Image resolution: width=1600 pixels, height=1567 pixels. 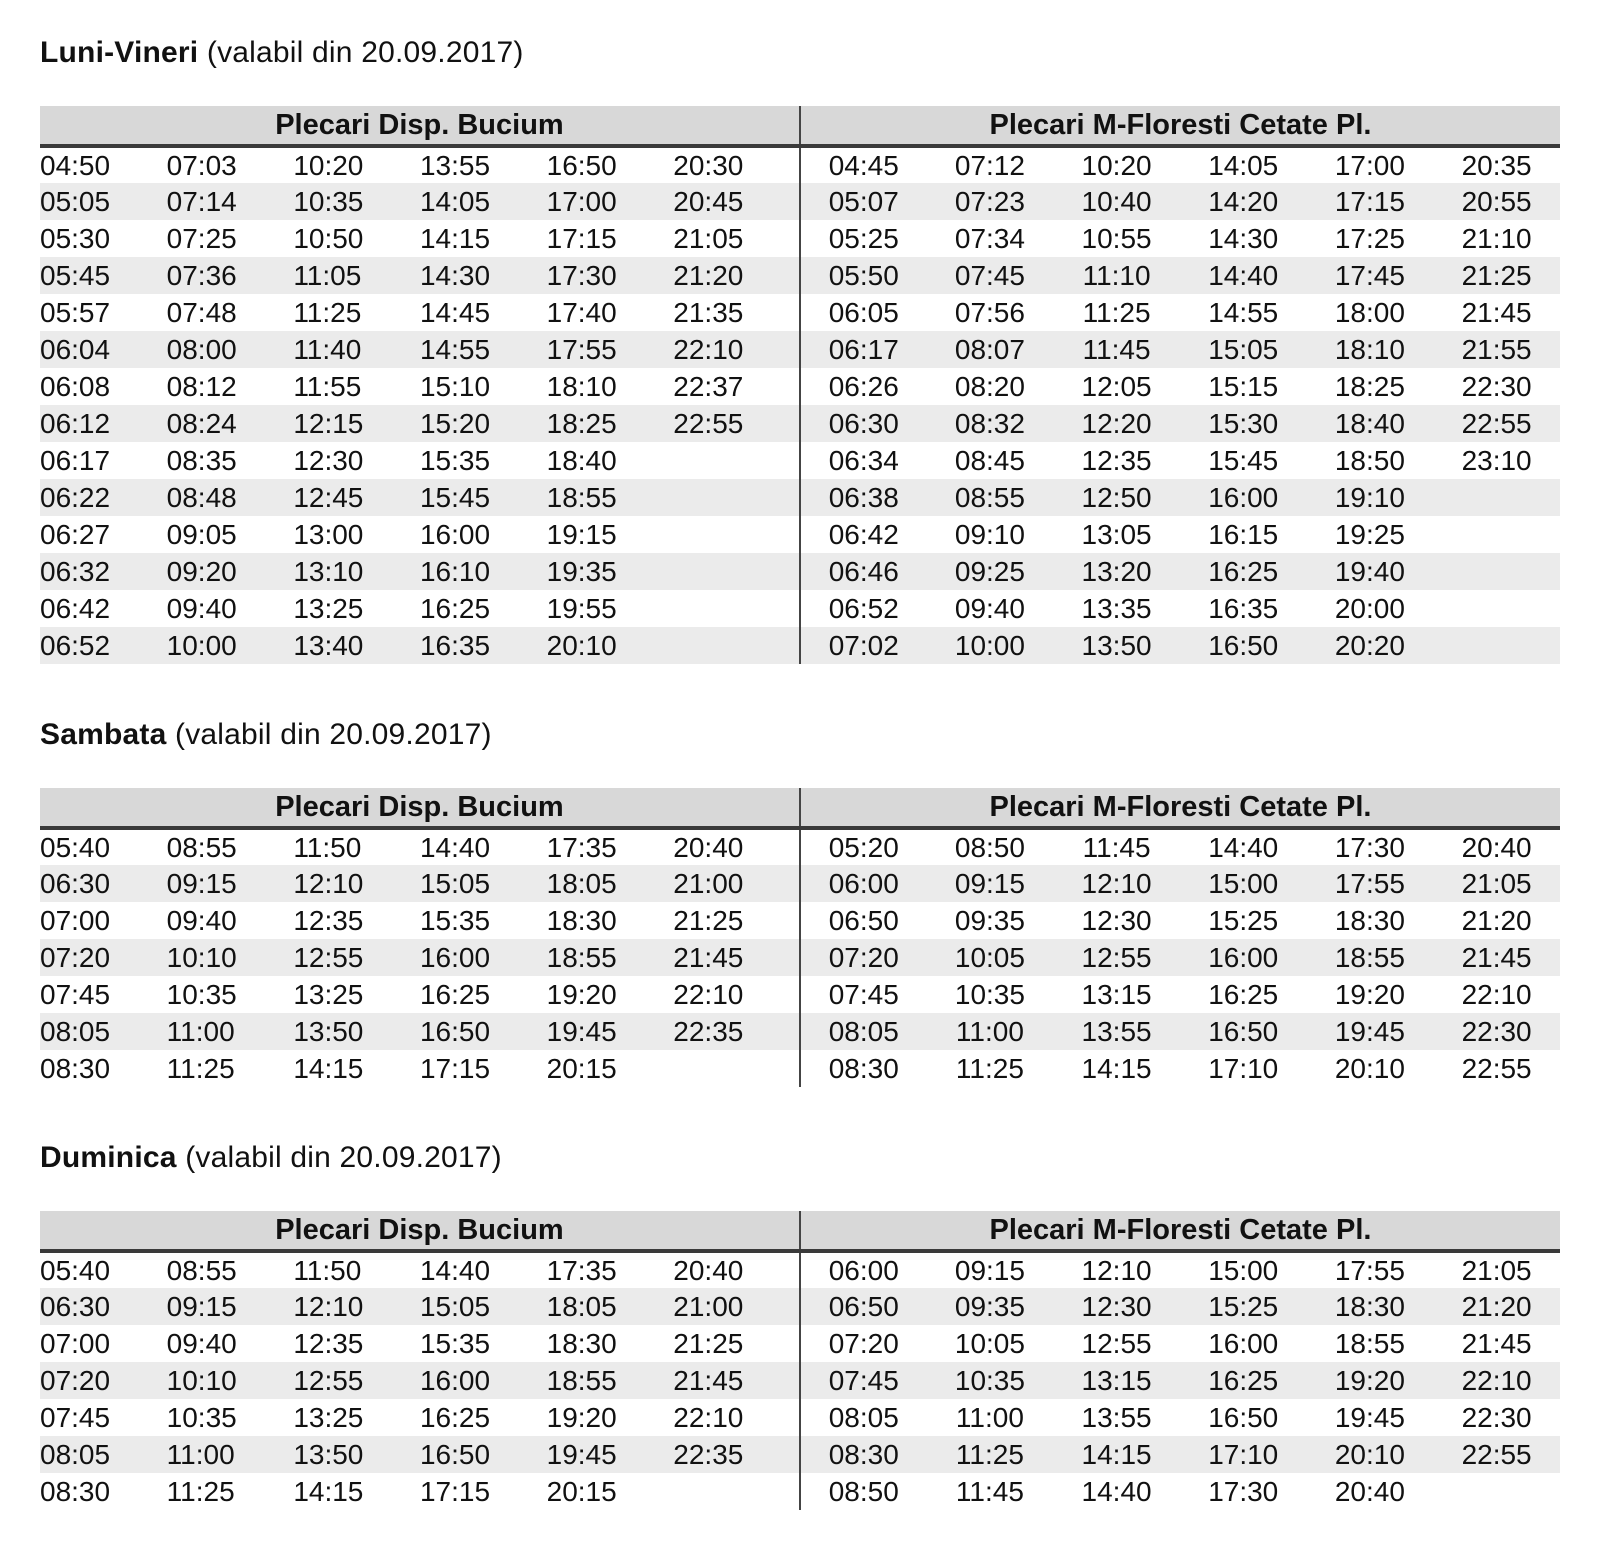 What do you see at coordinates (989, 571) in the screenshot?
I see `time-cell: 09:25` at bounding box center [989, 571].